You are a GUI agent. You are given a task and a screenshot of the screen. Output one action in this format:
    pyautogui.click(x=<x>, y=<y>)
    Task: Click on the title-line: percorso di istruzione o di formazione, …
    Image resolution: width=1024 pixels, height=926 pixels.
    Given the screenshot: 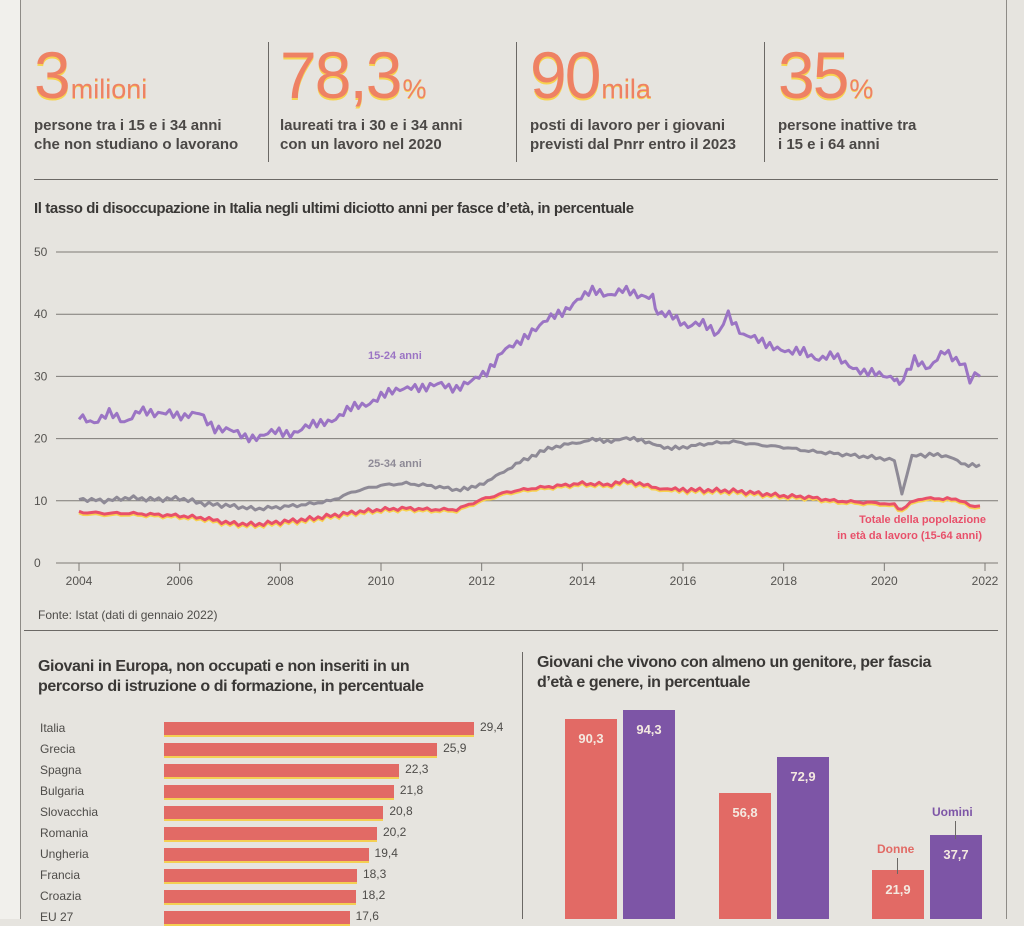 What is the action you would take?
    pyautogui.click(x=231, y=686)
    